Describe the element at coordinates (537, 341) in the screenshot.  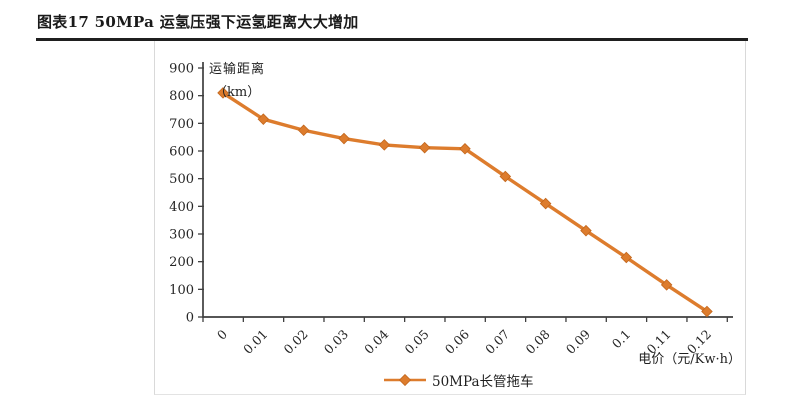
I see `x-tick-label: 0.08` at that location.